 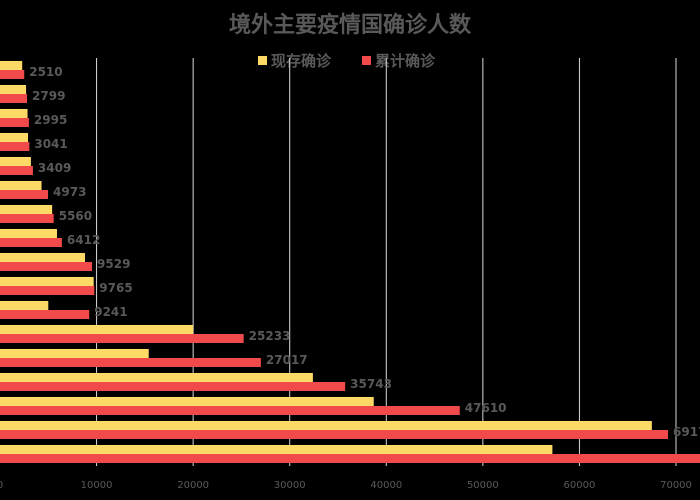 I want to click on data-label-8: 9529, so click(x=113, y=264).